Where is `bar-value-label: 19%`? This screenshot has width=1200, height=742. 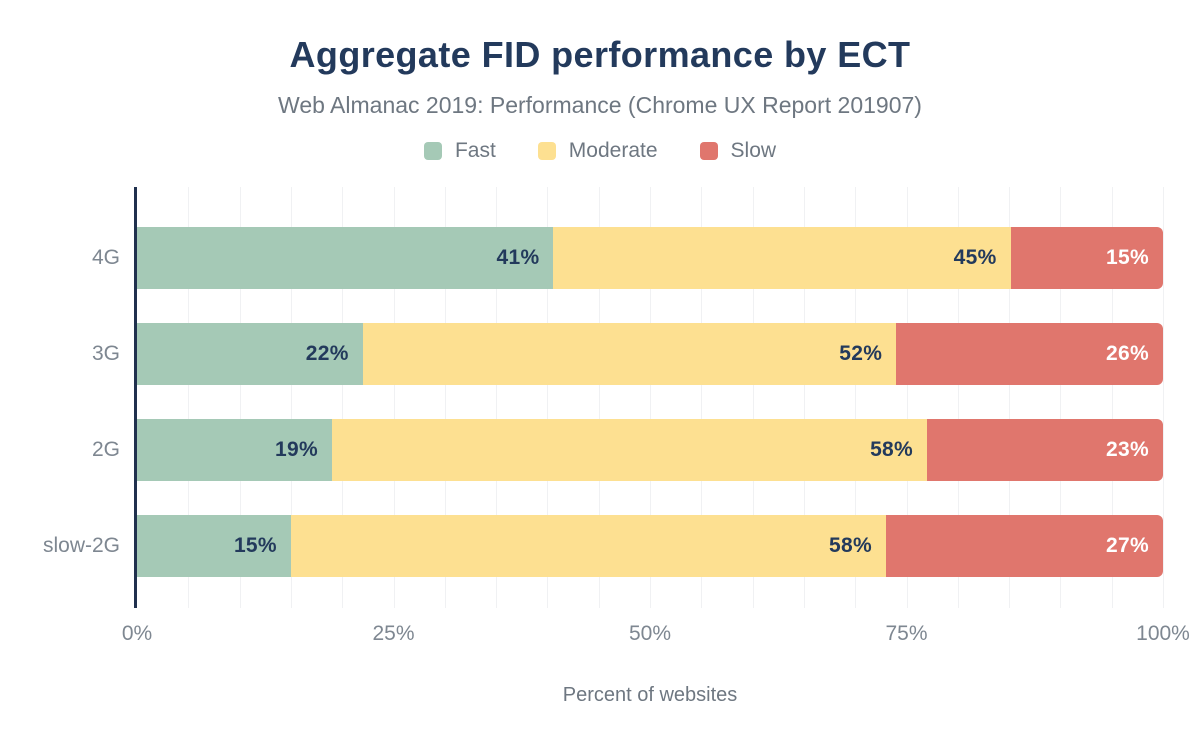 bar-value-label: 19% is located at coordinates (296, 449).